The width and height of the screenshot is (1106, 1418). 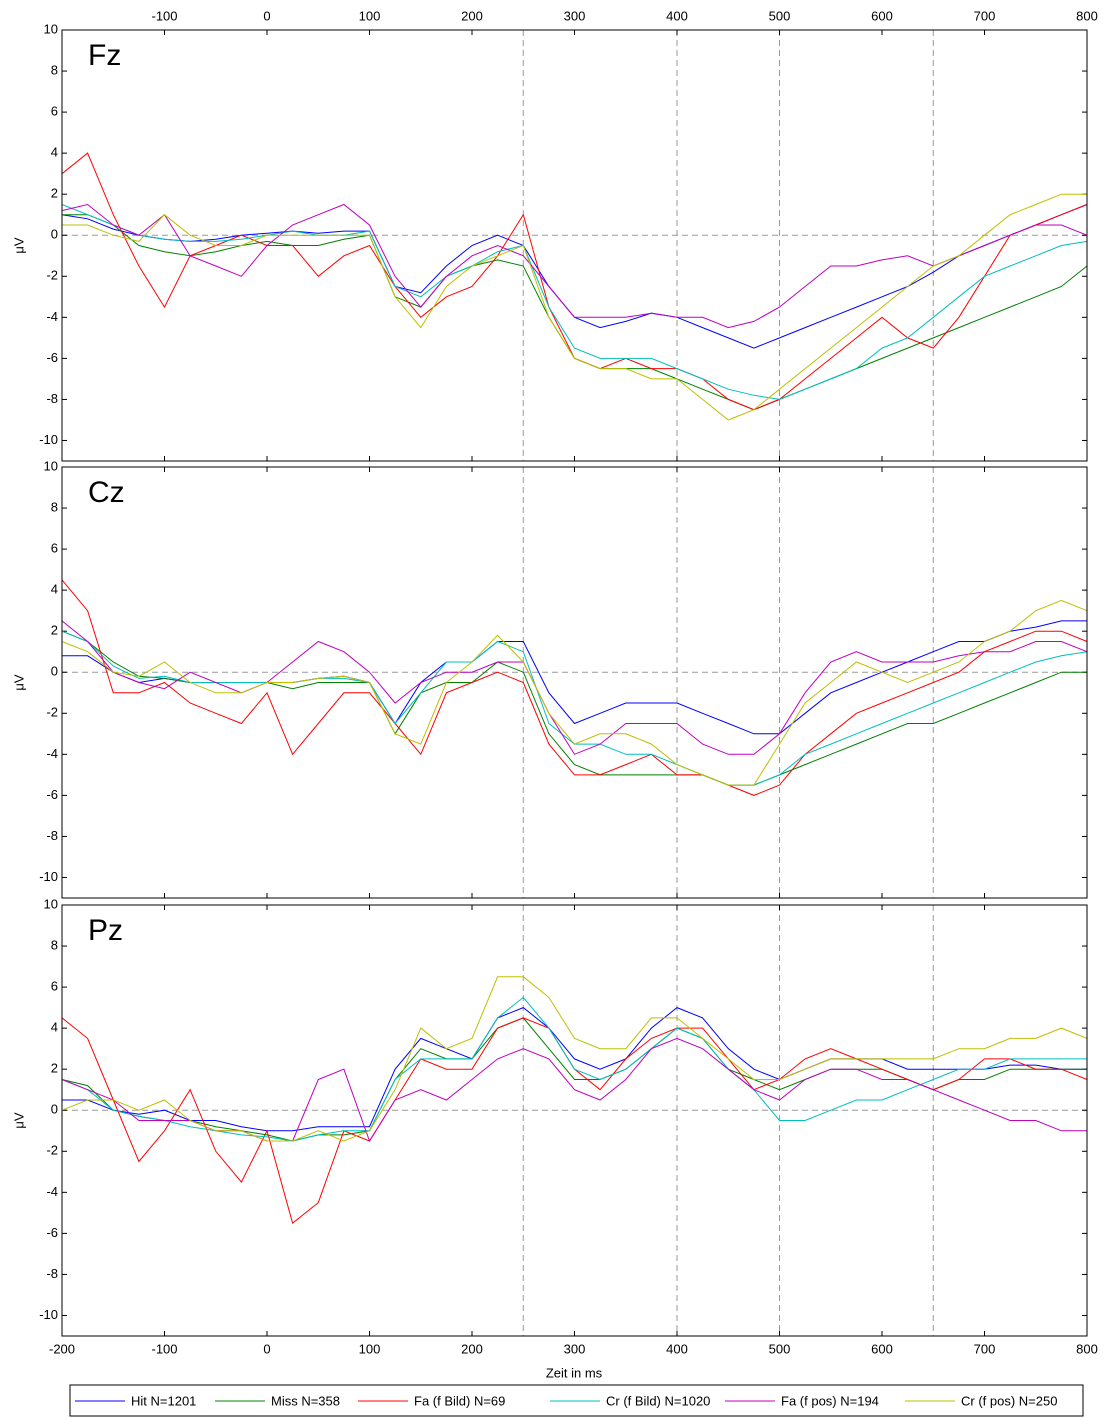 I want to click on x-tick-label: -200, so click(x=62, y=1348).